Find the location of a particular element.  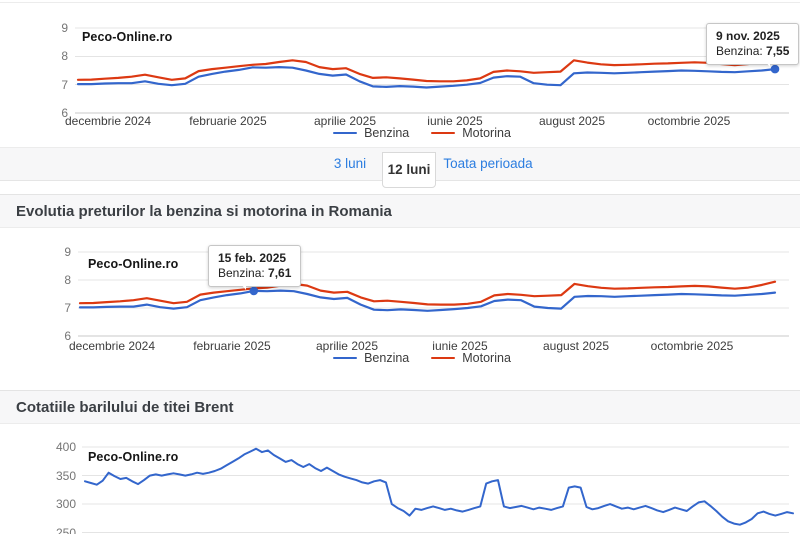

chart-tooltip: 15 feb. 2025 Benzina: 7,61 is located at coordinates (255, 266).